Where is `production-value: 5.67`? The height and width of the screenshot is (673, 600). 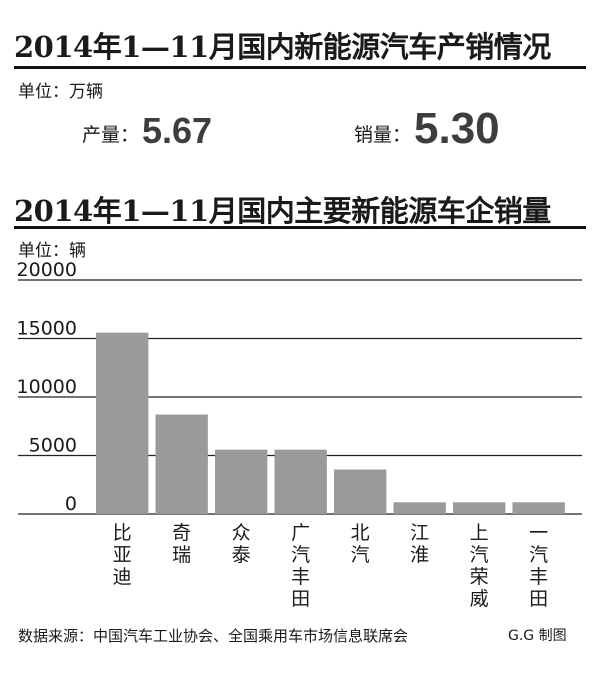 production-value: 5.67 is located at coordinates (177, 130).